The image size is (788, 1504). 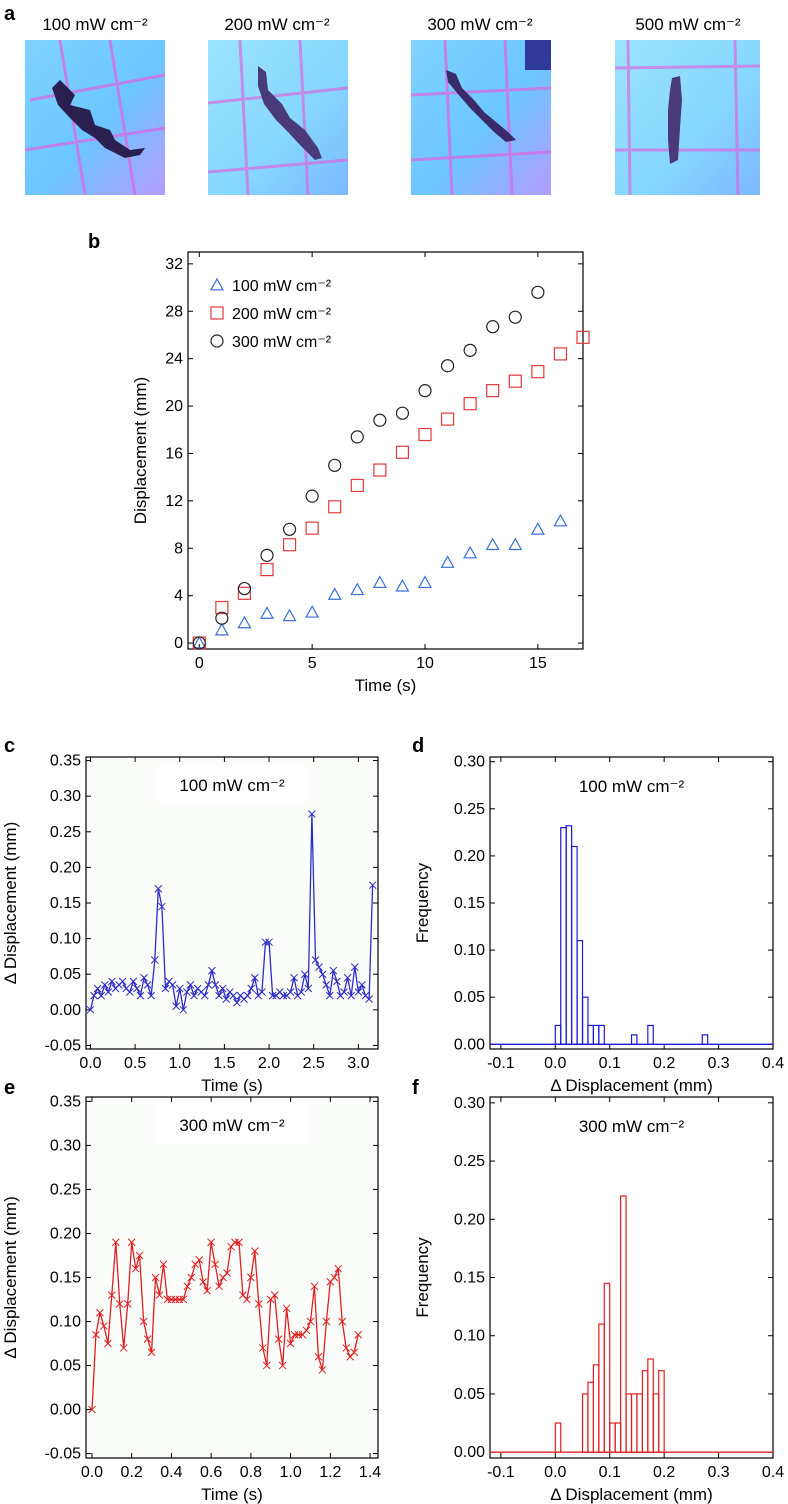 What do you see at coordinates (425, 663) in the screenshot?
I see `x-tick-label: 10` at bounding box center [425, 663].